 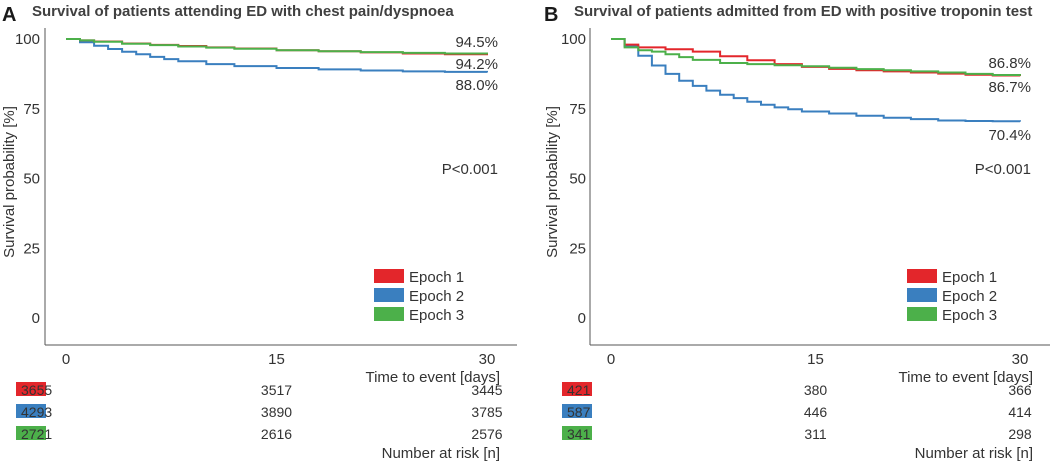 I want to click on end-label-epoch-1: 94.2%, so click(x=476, y=64).